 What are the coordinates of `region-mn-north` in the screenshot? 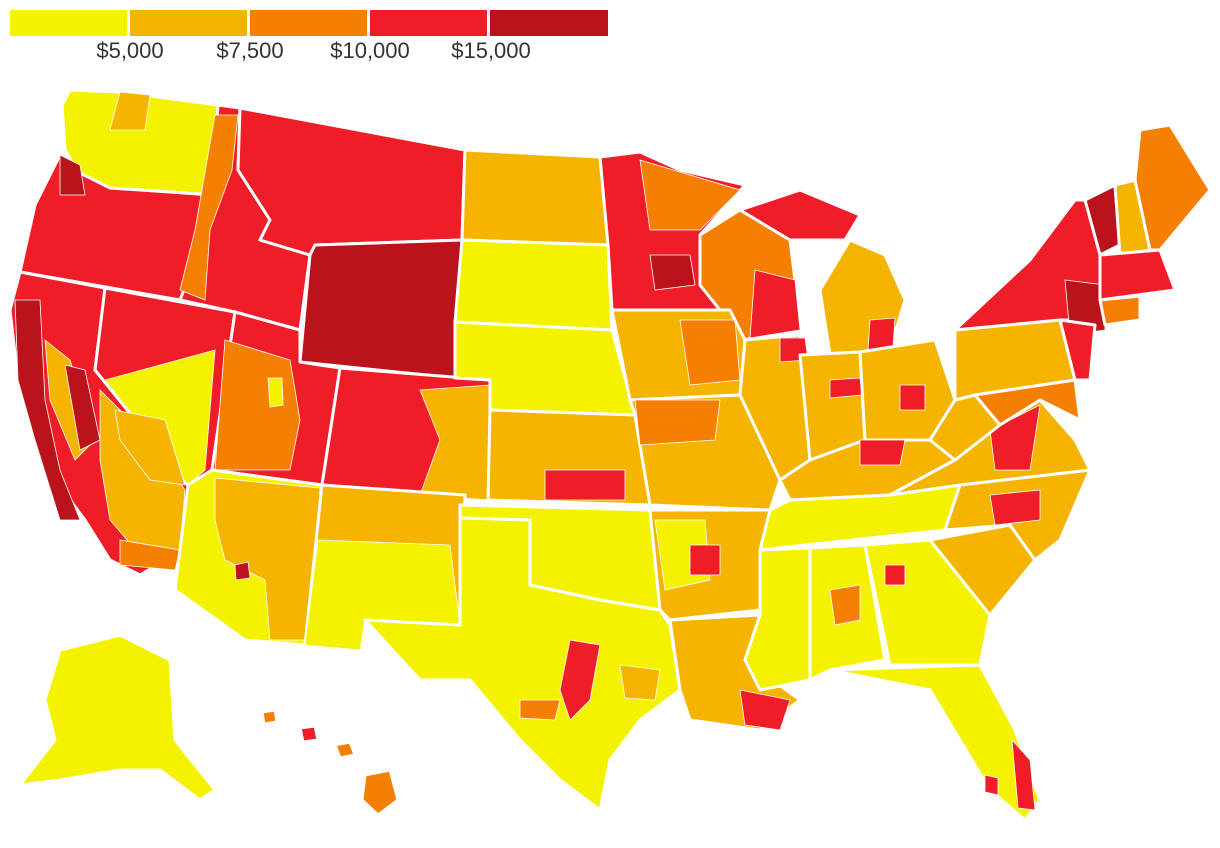 It's located at (690, 195).